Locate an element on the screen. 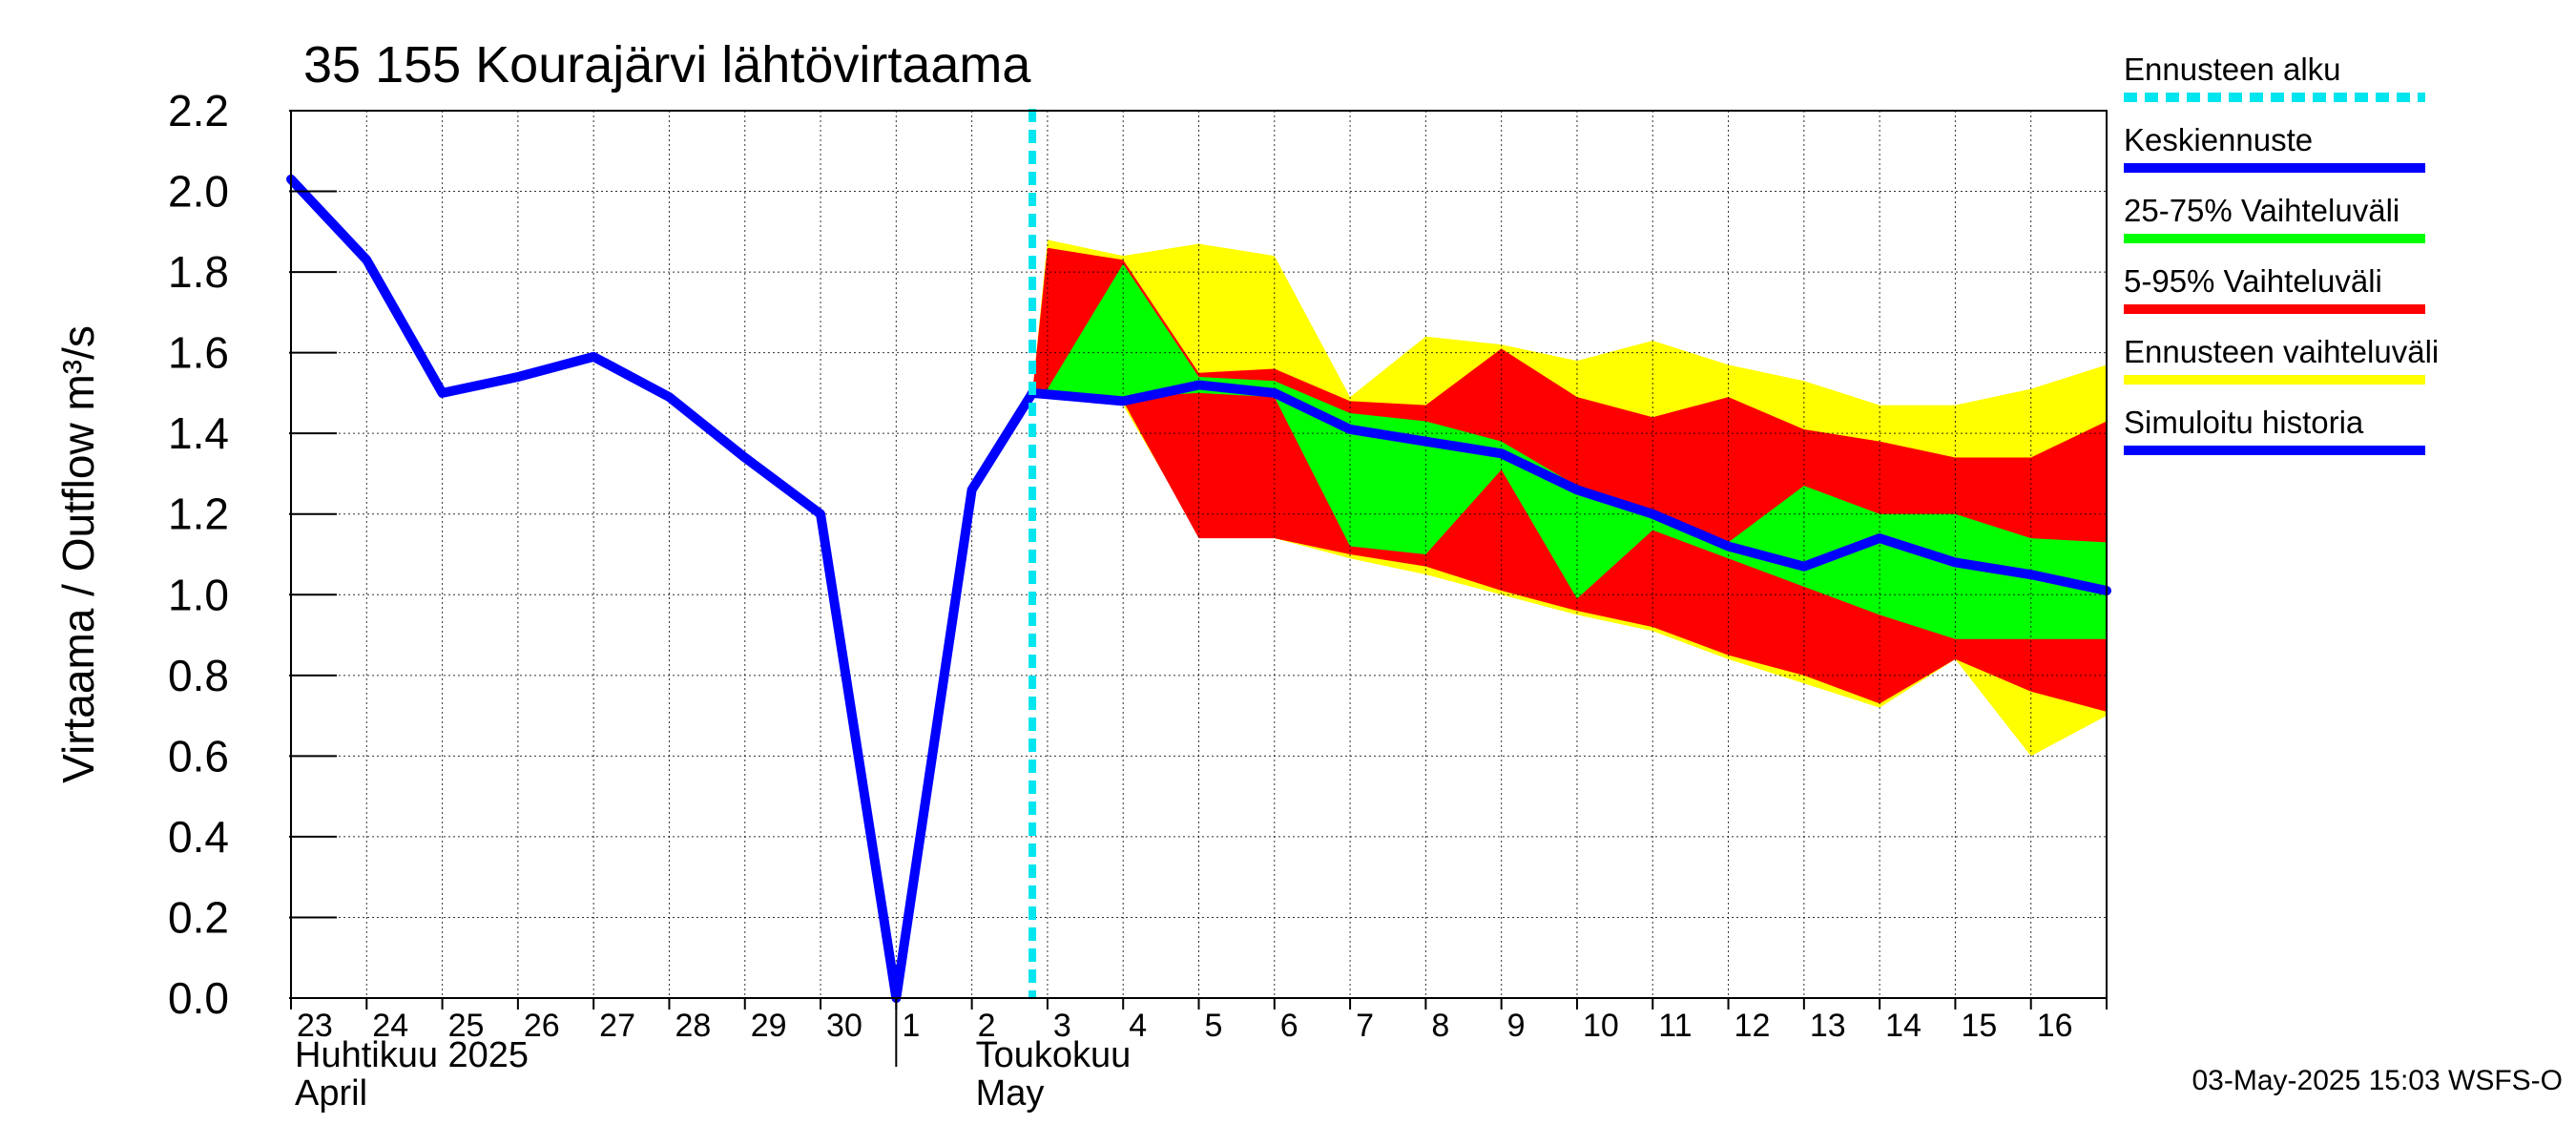  month-label: Huhtikuu 2025 is located at coordinates (412, 1055).